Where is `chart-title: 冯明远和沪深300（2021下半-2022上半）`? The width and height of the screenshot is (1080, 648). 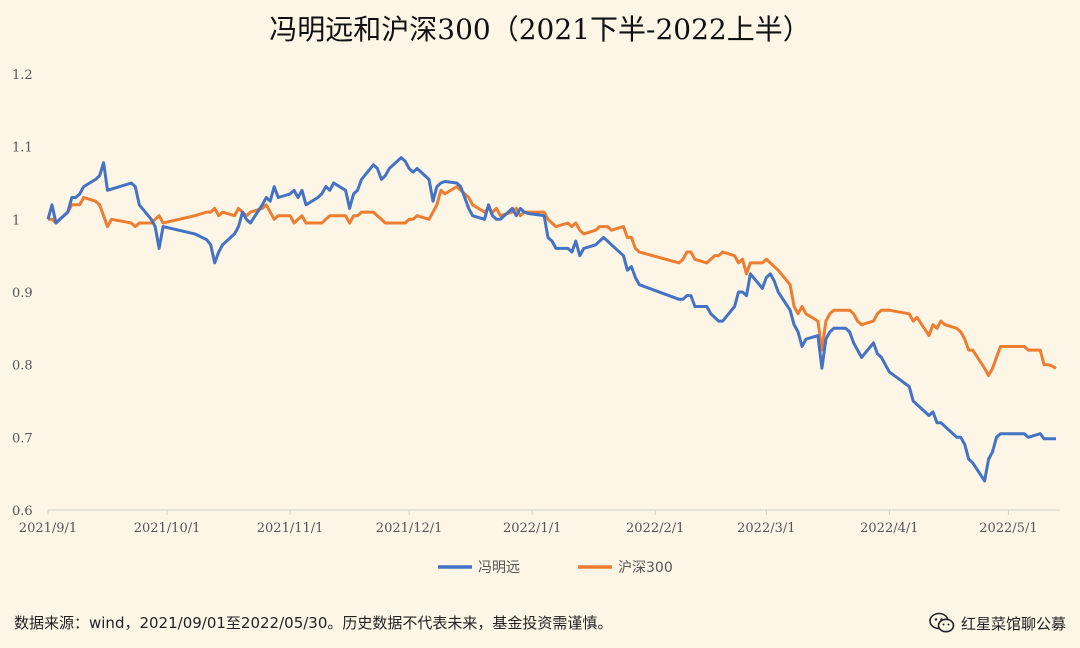 chart-title: 冯明远和沪深300（2021下半-2022上半） is located at coordinates (540, 29).